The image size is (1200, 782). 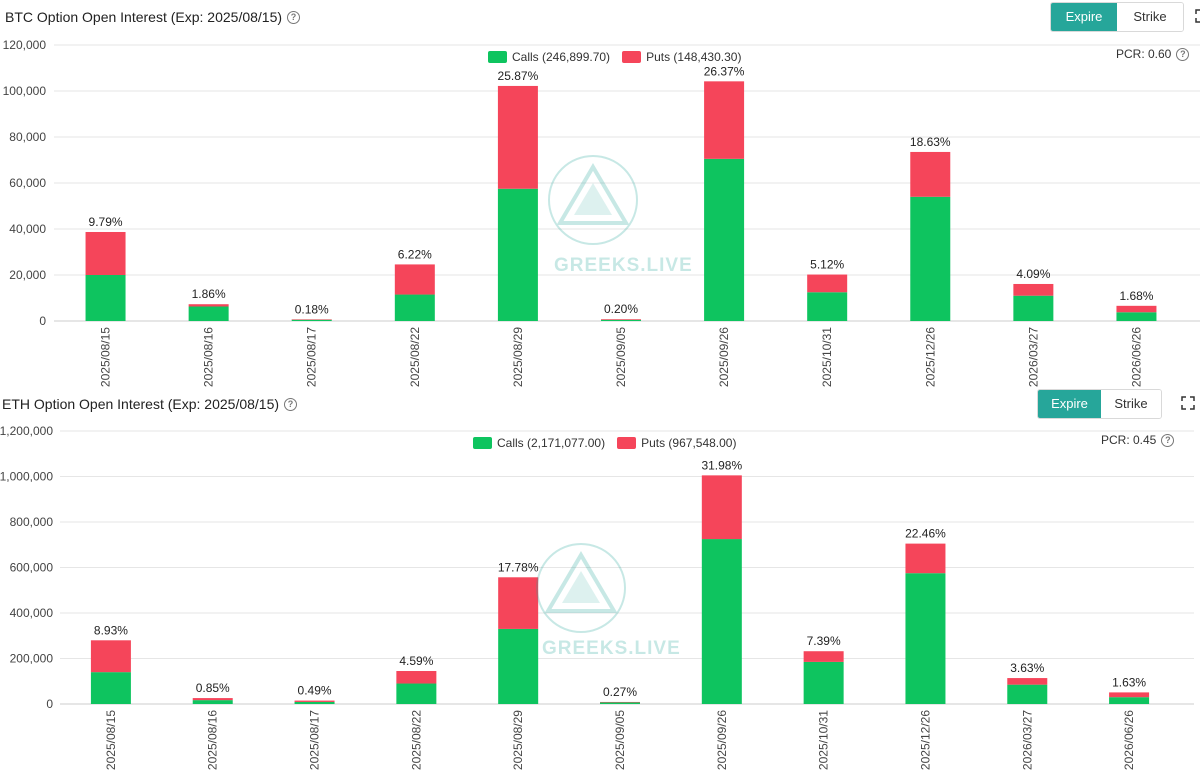 What do you see at coordinates (1131, 404) in the screenshot?
I see `eth-strike-tab: Strike` at bounding box center [1131, 404].